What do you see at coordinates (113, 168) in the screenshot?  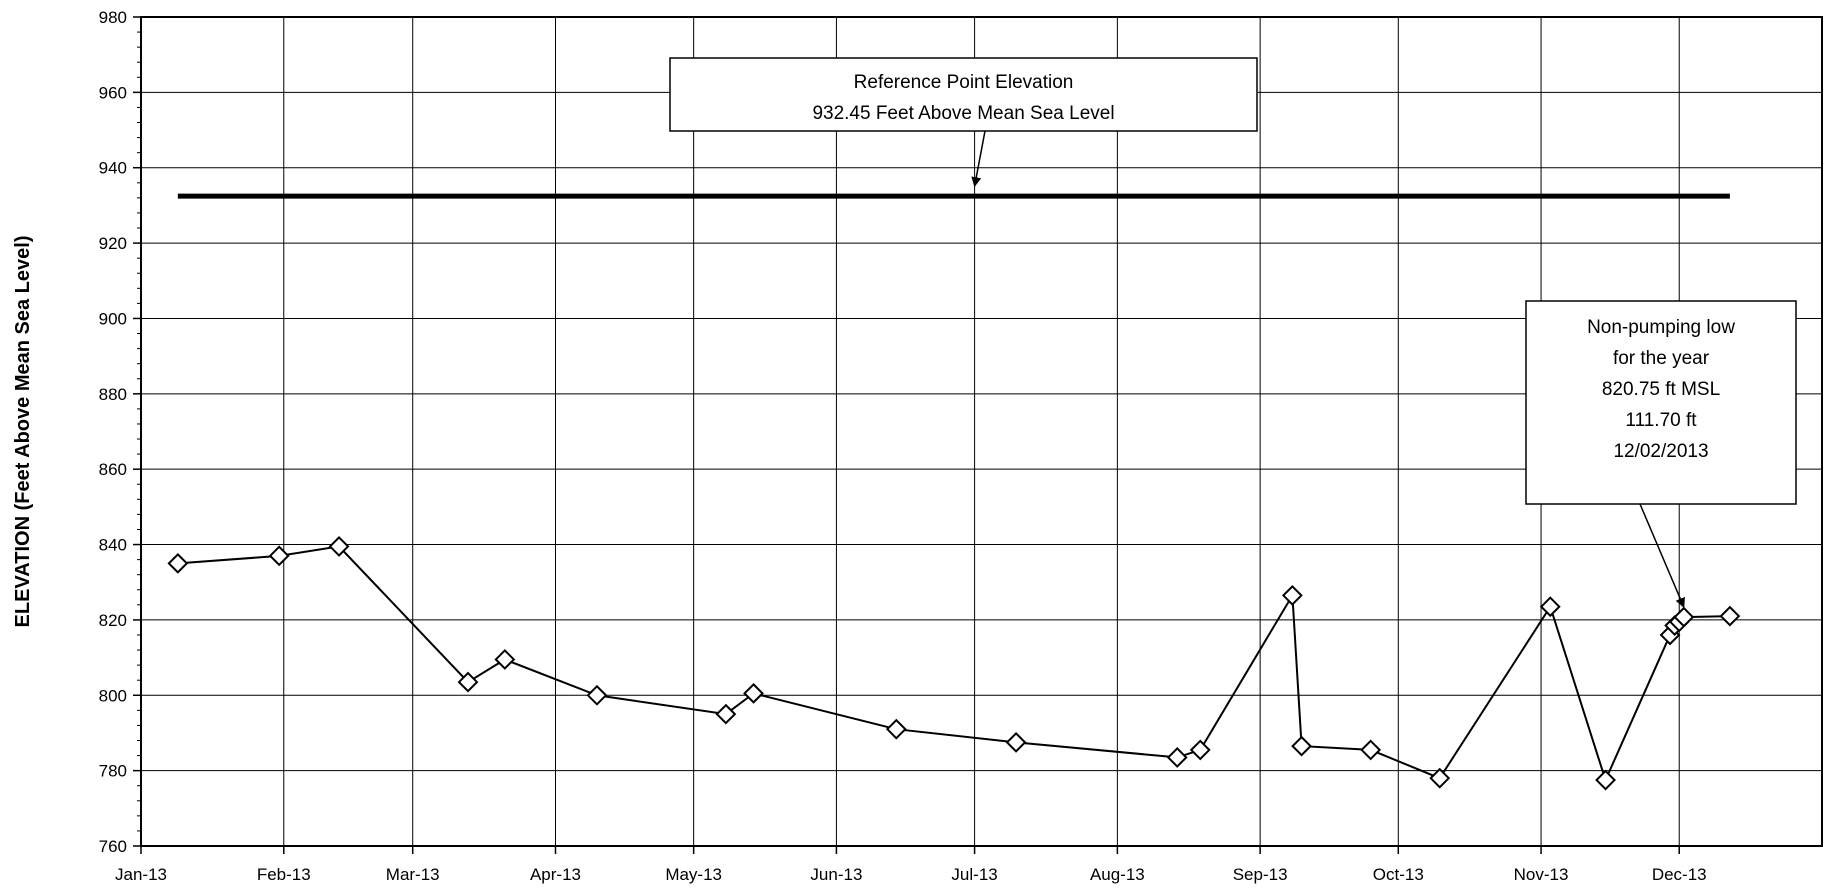 I see `y-tick-label: 940` at bounding box center [113, 168].